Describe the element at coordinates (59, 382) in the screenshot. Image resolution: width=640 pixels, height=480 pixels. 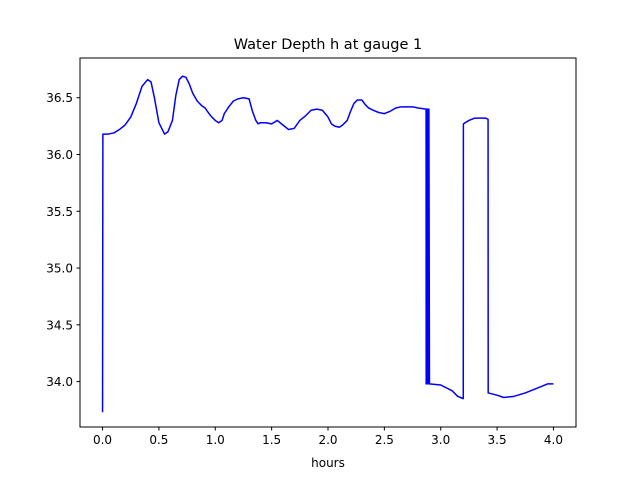
I see `y-tick-label: 34.0` at that location.